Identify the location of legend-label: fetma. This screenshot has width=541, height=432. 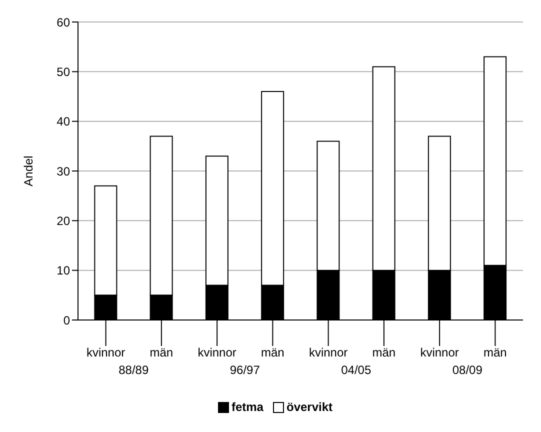
(247, 407).